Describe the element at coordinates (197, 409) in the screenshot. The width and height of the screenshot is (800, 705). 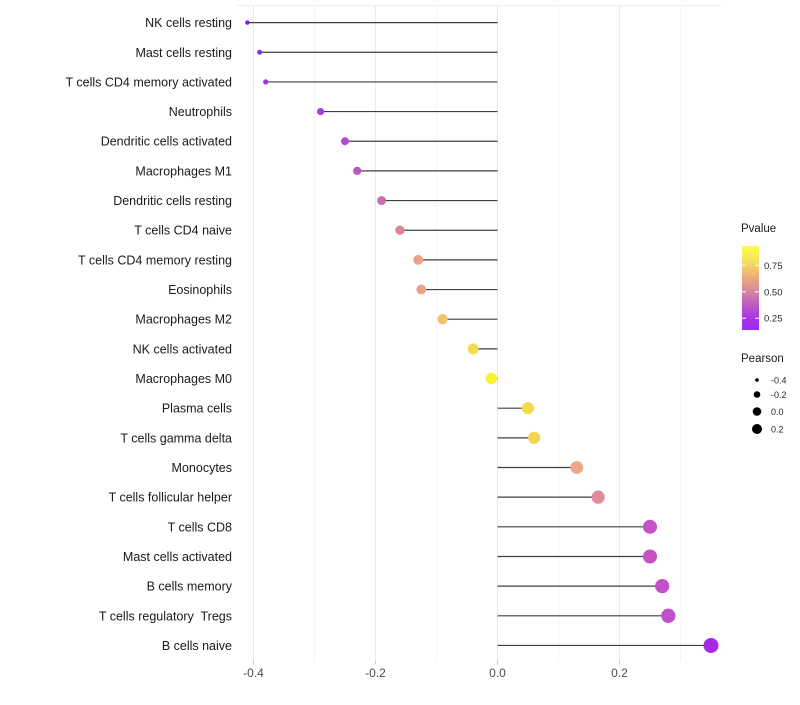
I see `y-axis-label: Plasma cells` at that location.